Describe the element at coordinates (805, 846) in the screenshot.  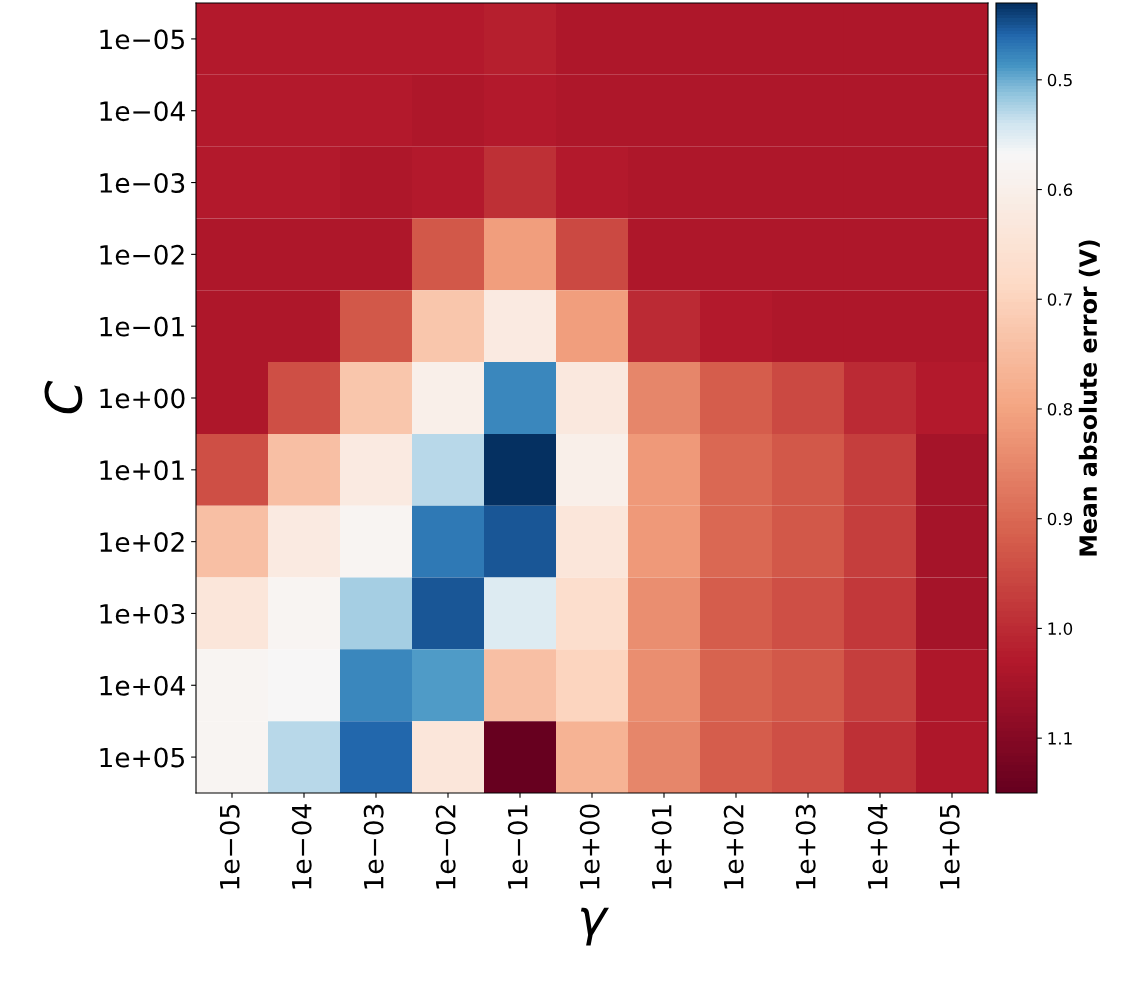
I see `x-tick-label: 1e+03` at that location.